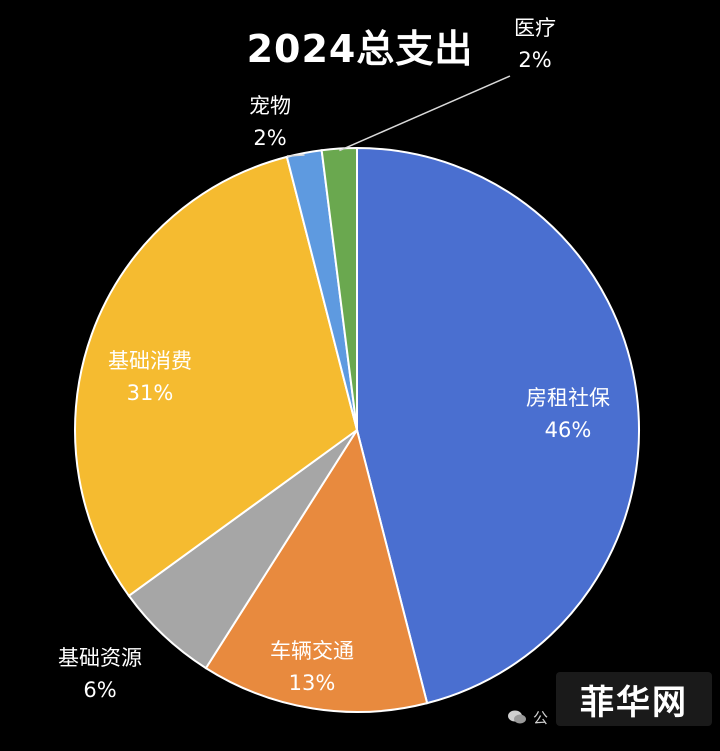 The width and height of the screenshot is (720, 751). Describe the element at coordinates (425, 113) in the screenshot. I see `leader-line-medical` at that location.